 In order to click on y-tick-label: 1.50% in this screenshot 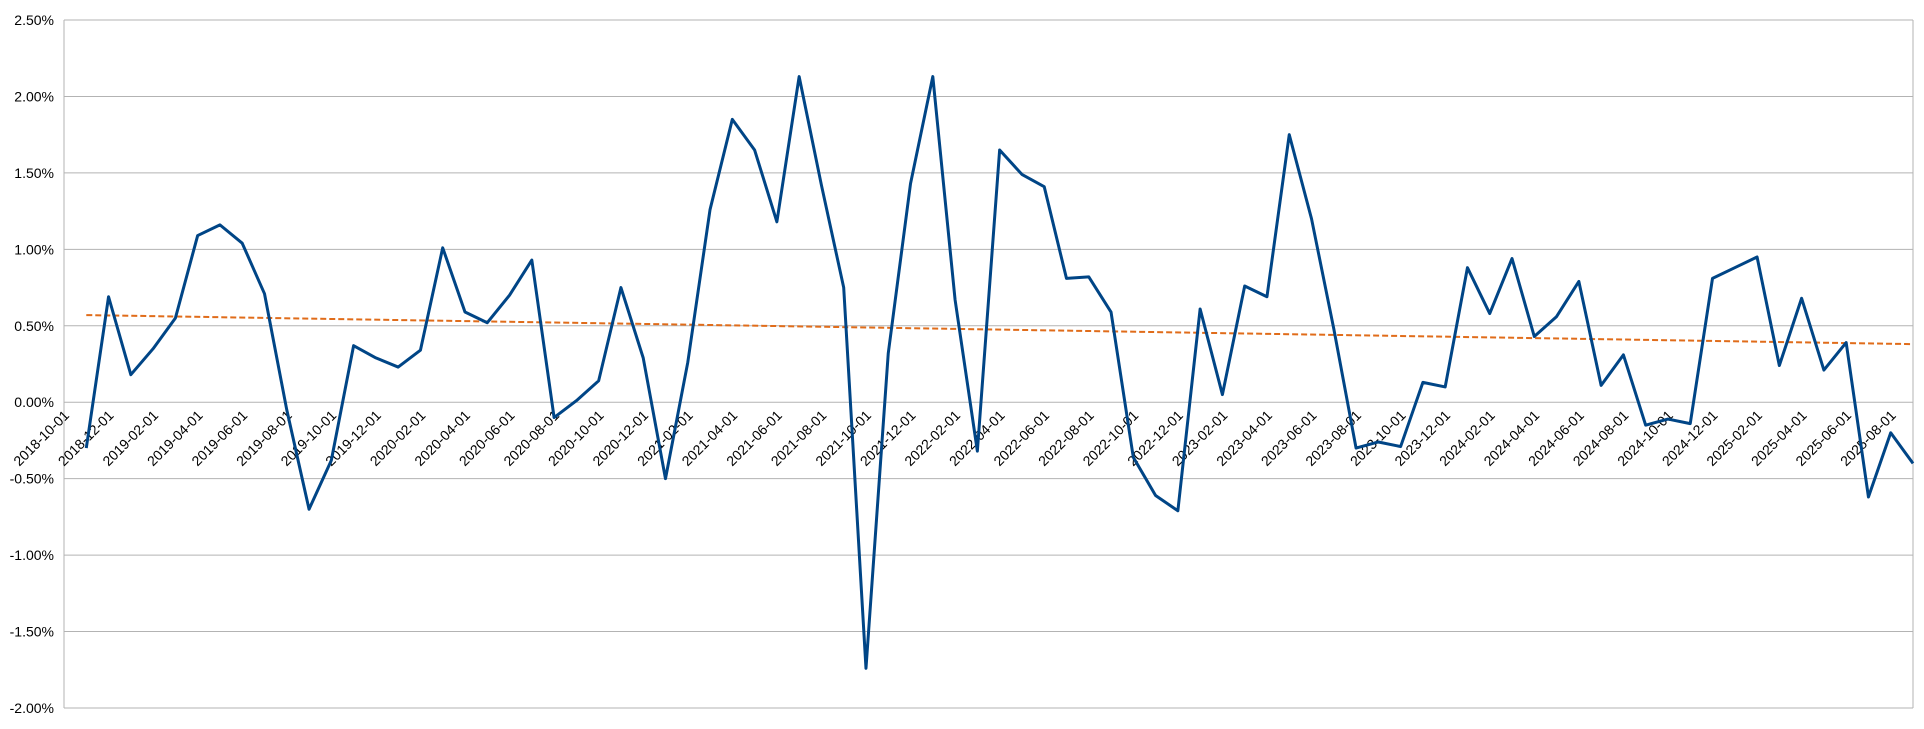, I will do `click(34, 173)`.